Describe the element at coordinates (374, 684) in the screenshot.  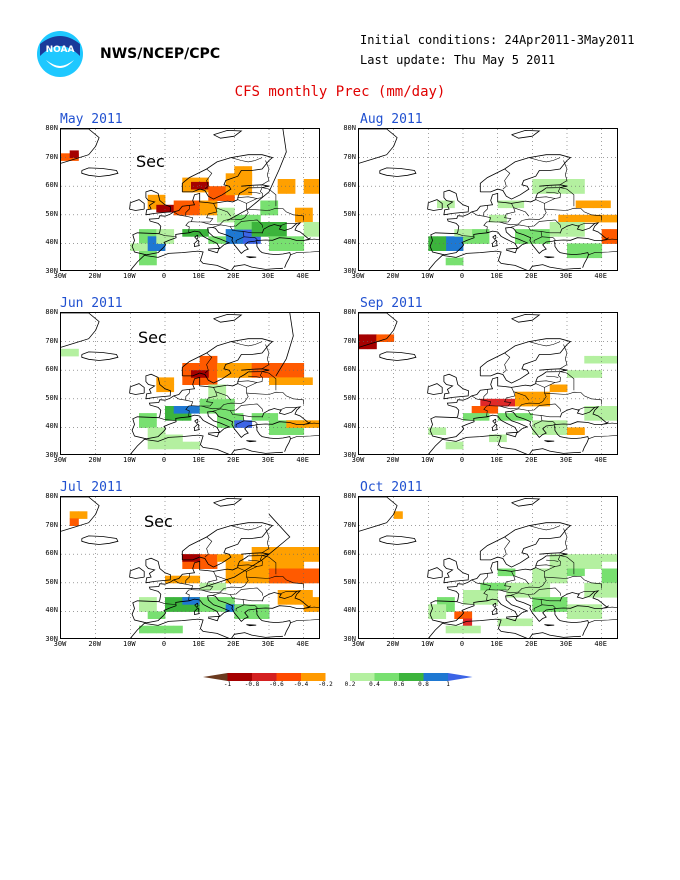
I see `colorbar-label: 0.4` at that location.